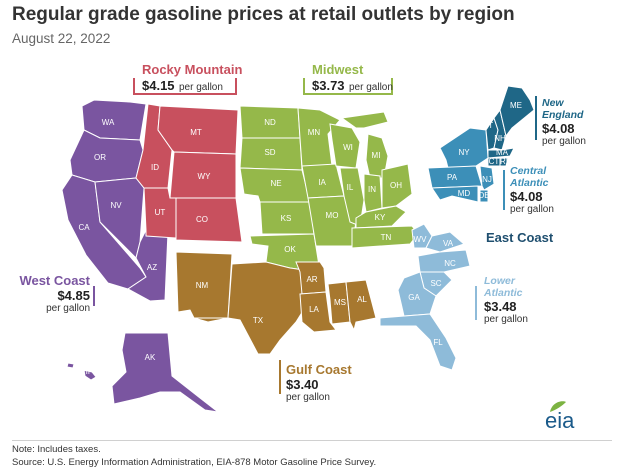 Image resolution: width=624 pixels, height=476 pixels. Describe the element at coordinates (418, 342) in the screenshot. I see `state-fl` at that location.